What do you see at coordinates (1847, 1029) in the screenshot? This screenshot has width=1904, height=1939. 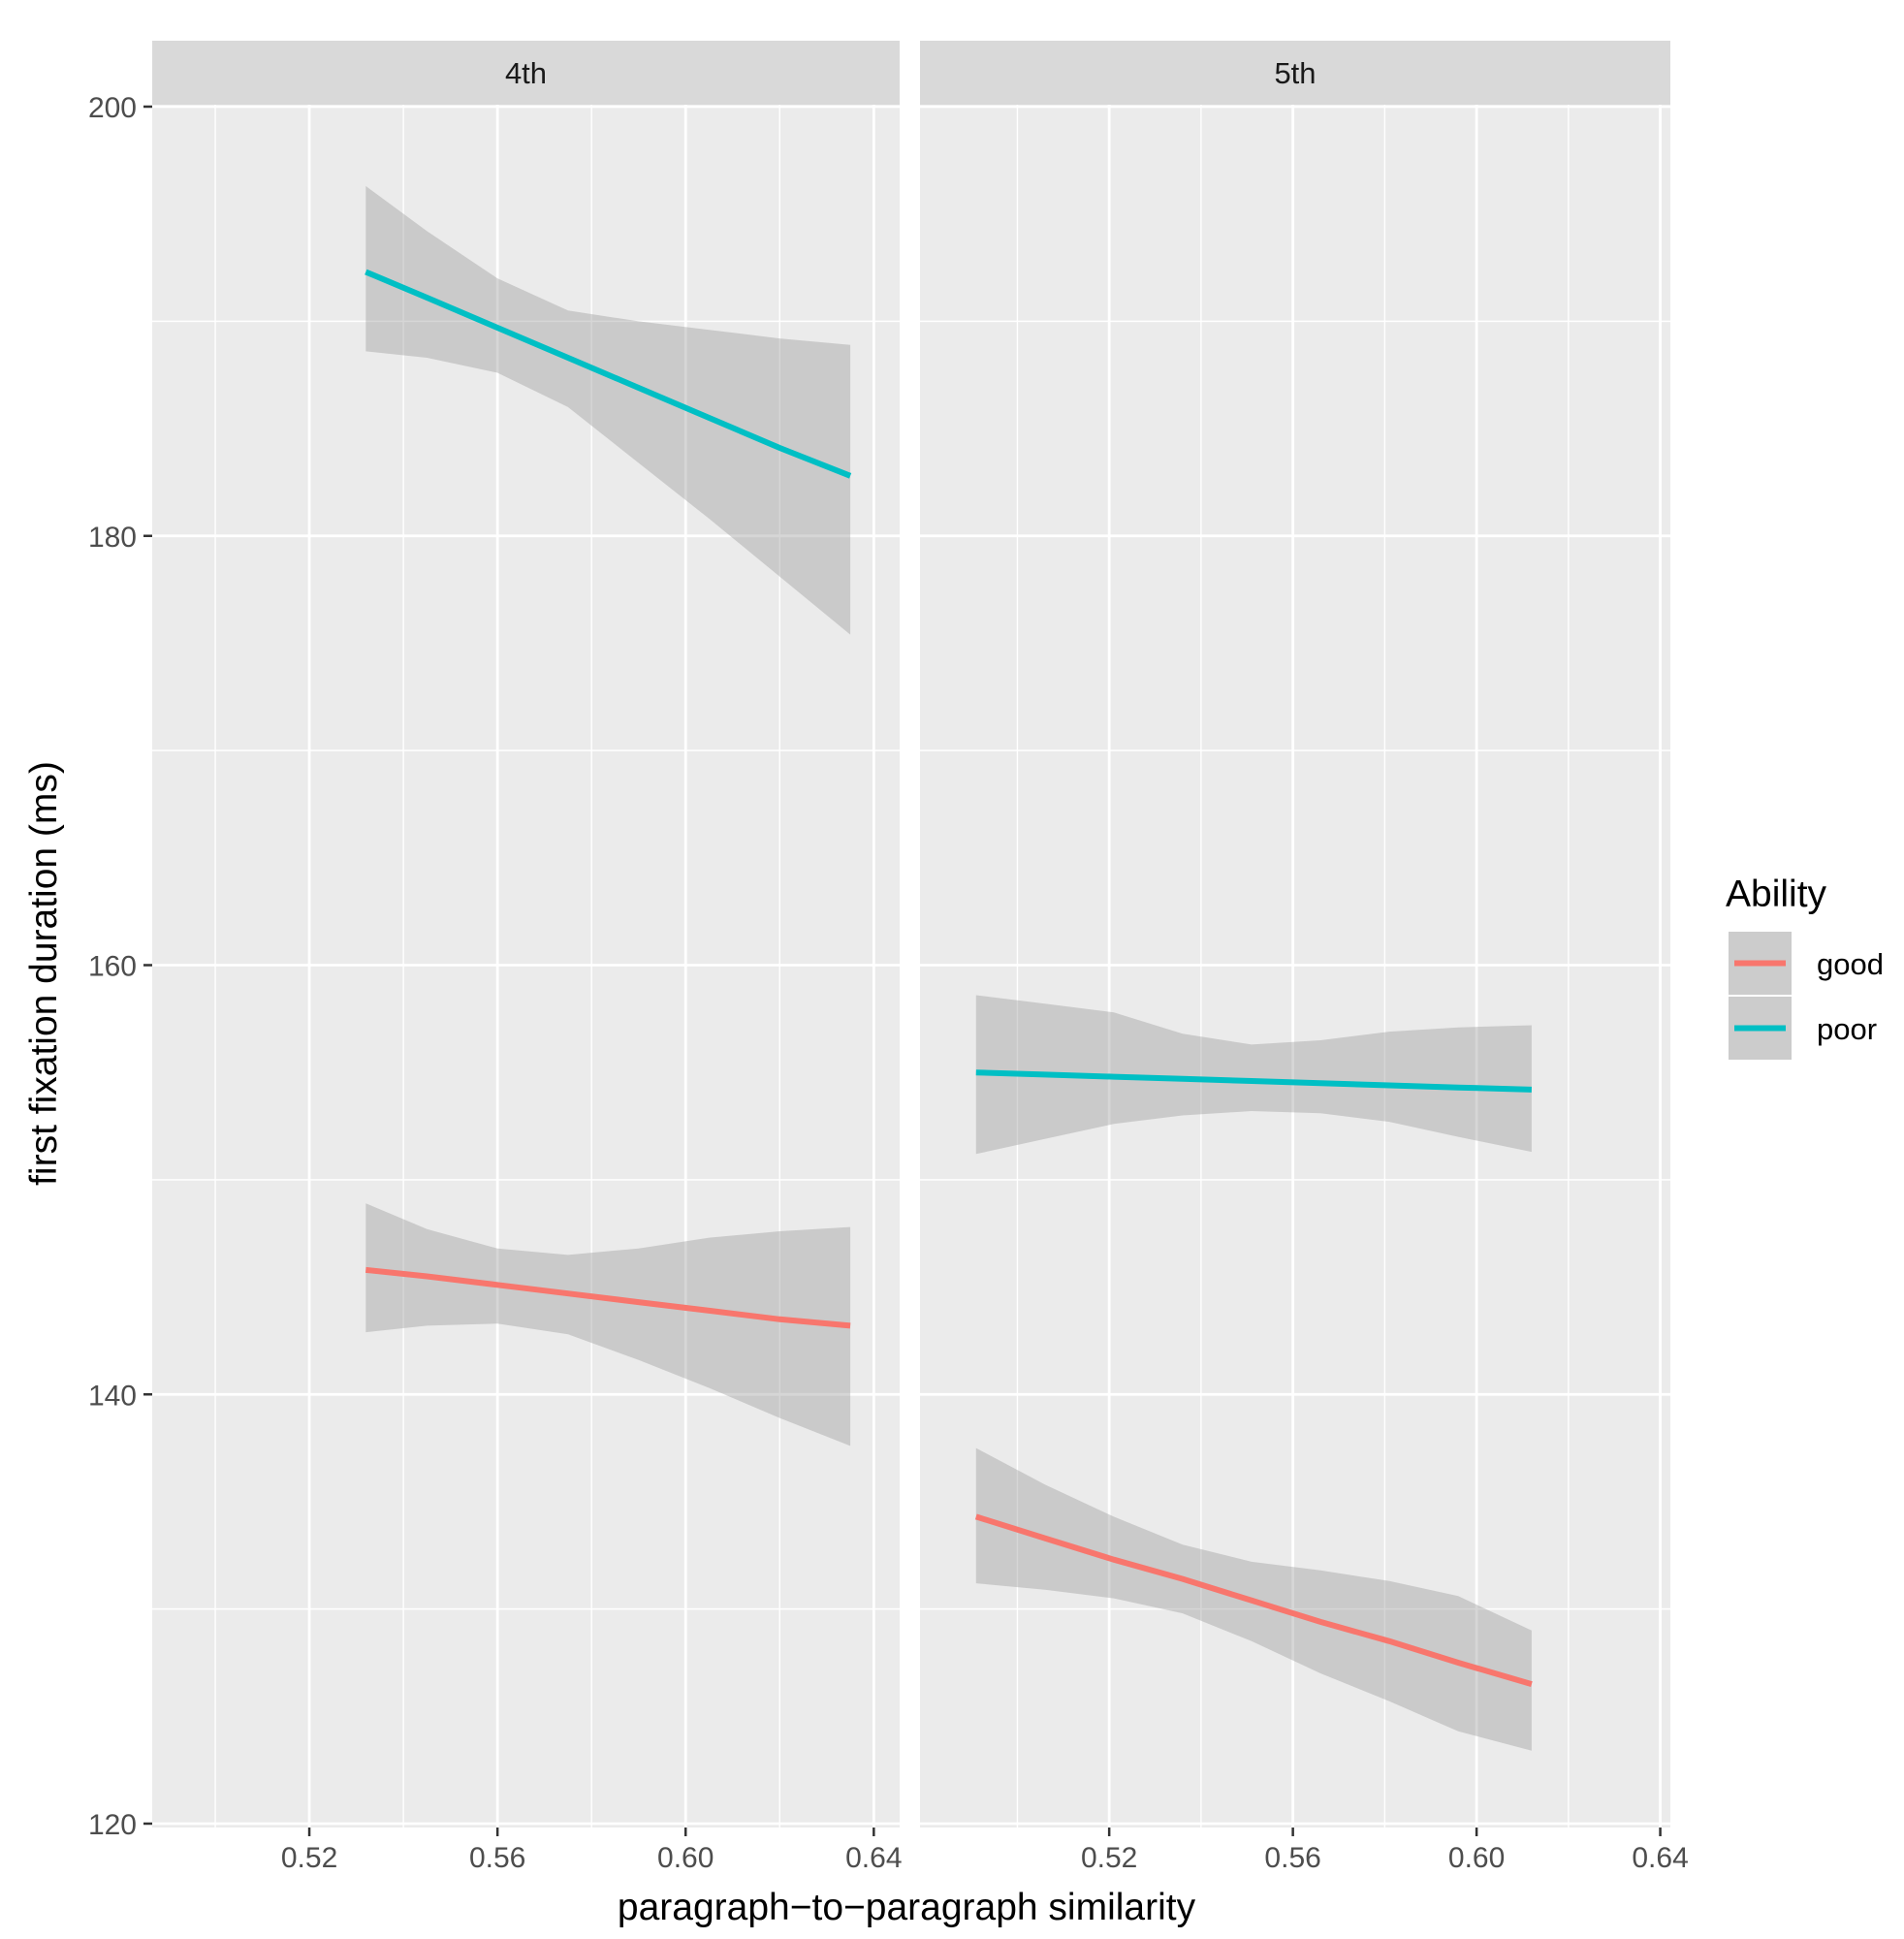 I see `legend-label: poor` at bounding box center [1847, 1029].